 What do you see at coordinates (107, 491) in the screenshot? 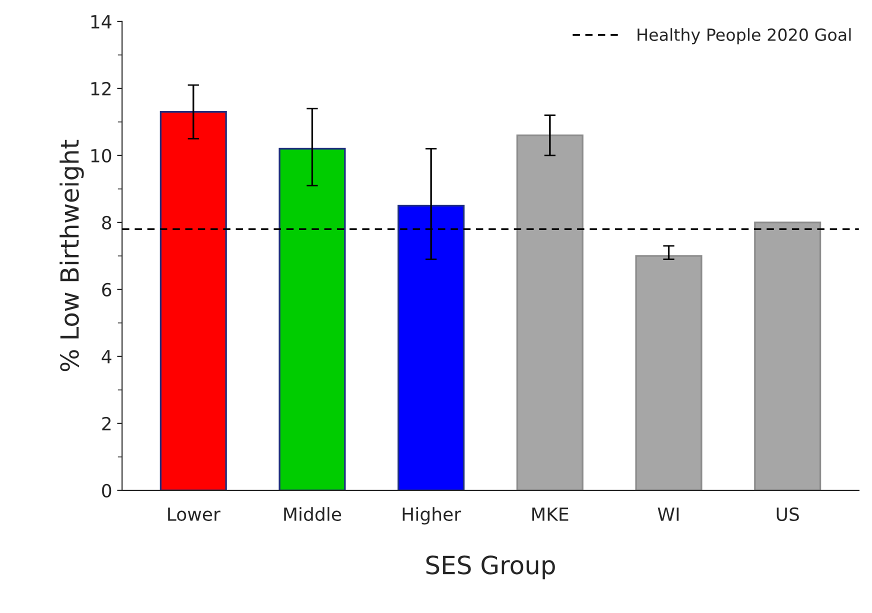
I see `y-tick-label: 0` at bounding box center [107, 491].